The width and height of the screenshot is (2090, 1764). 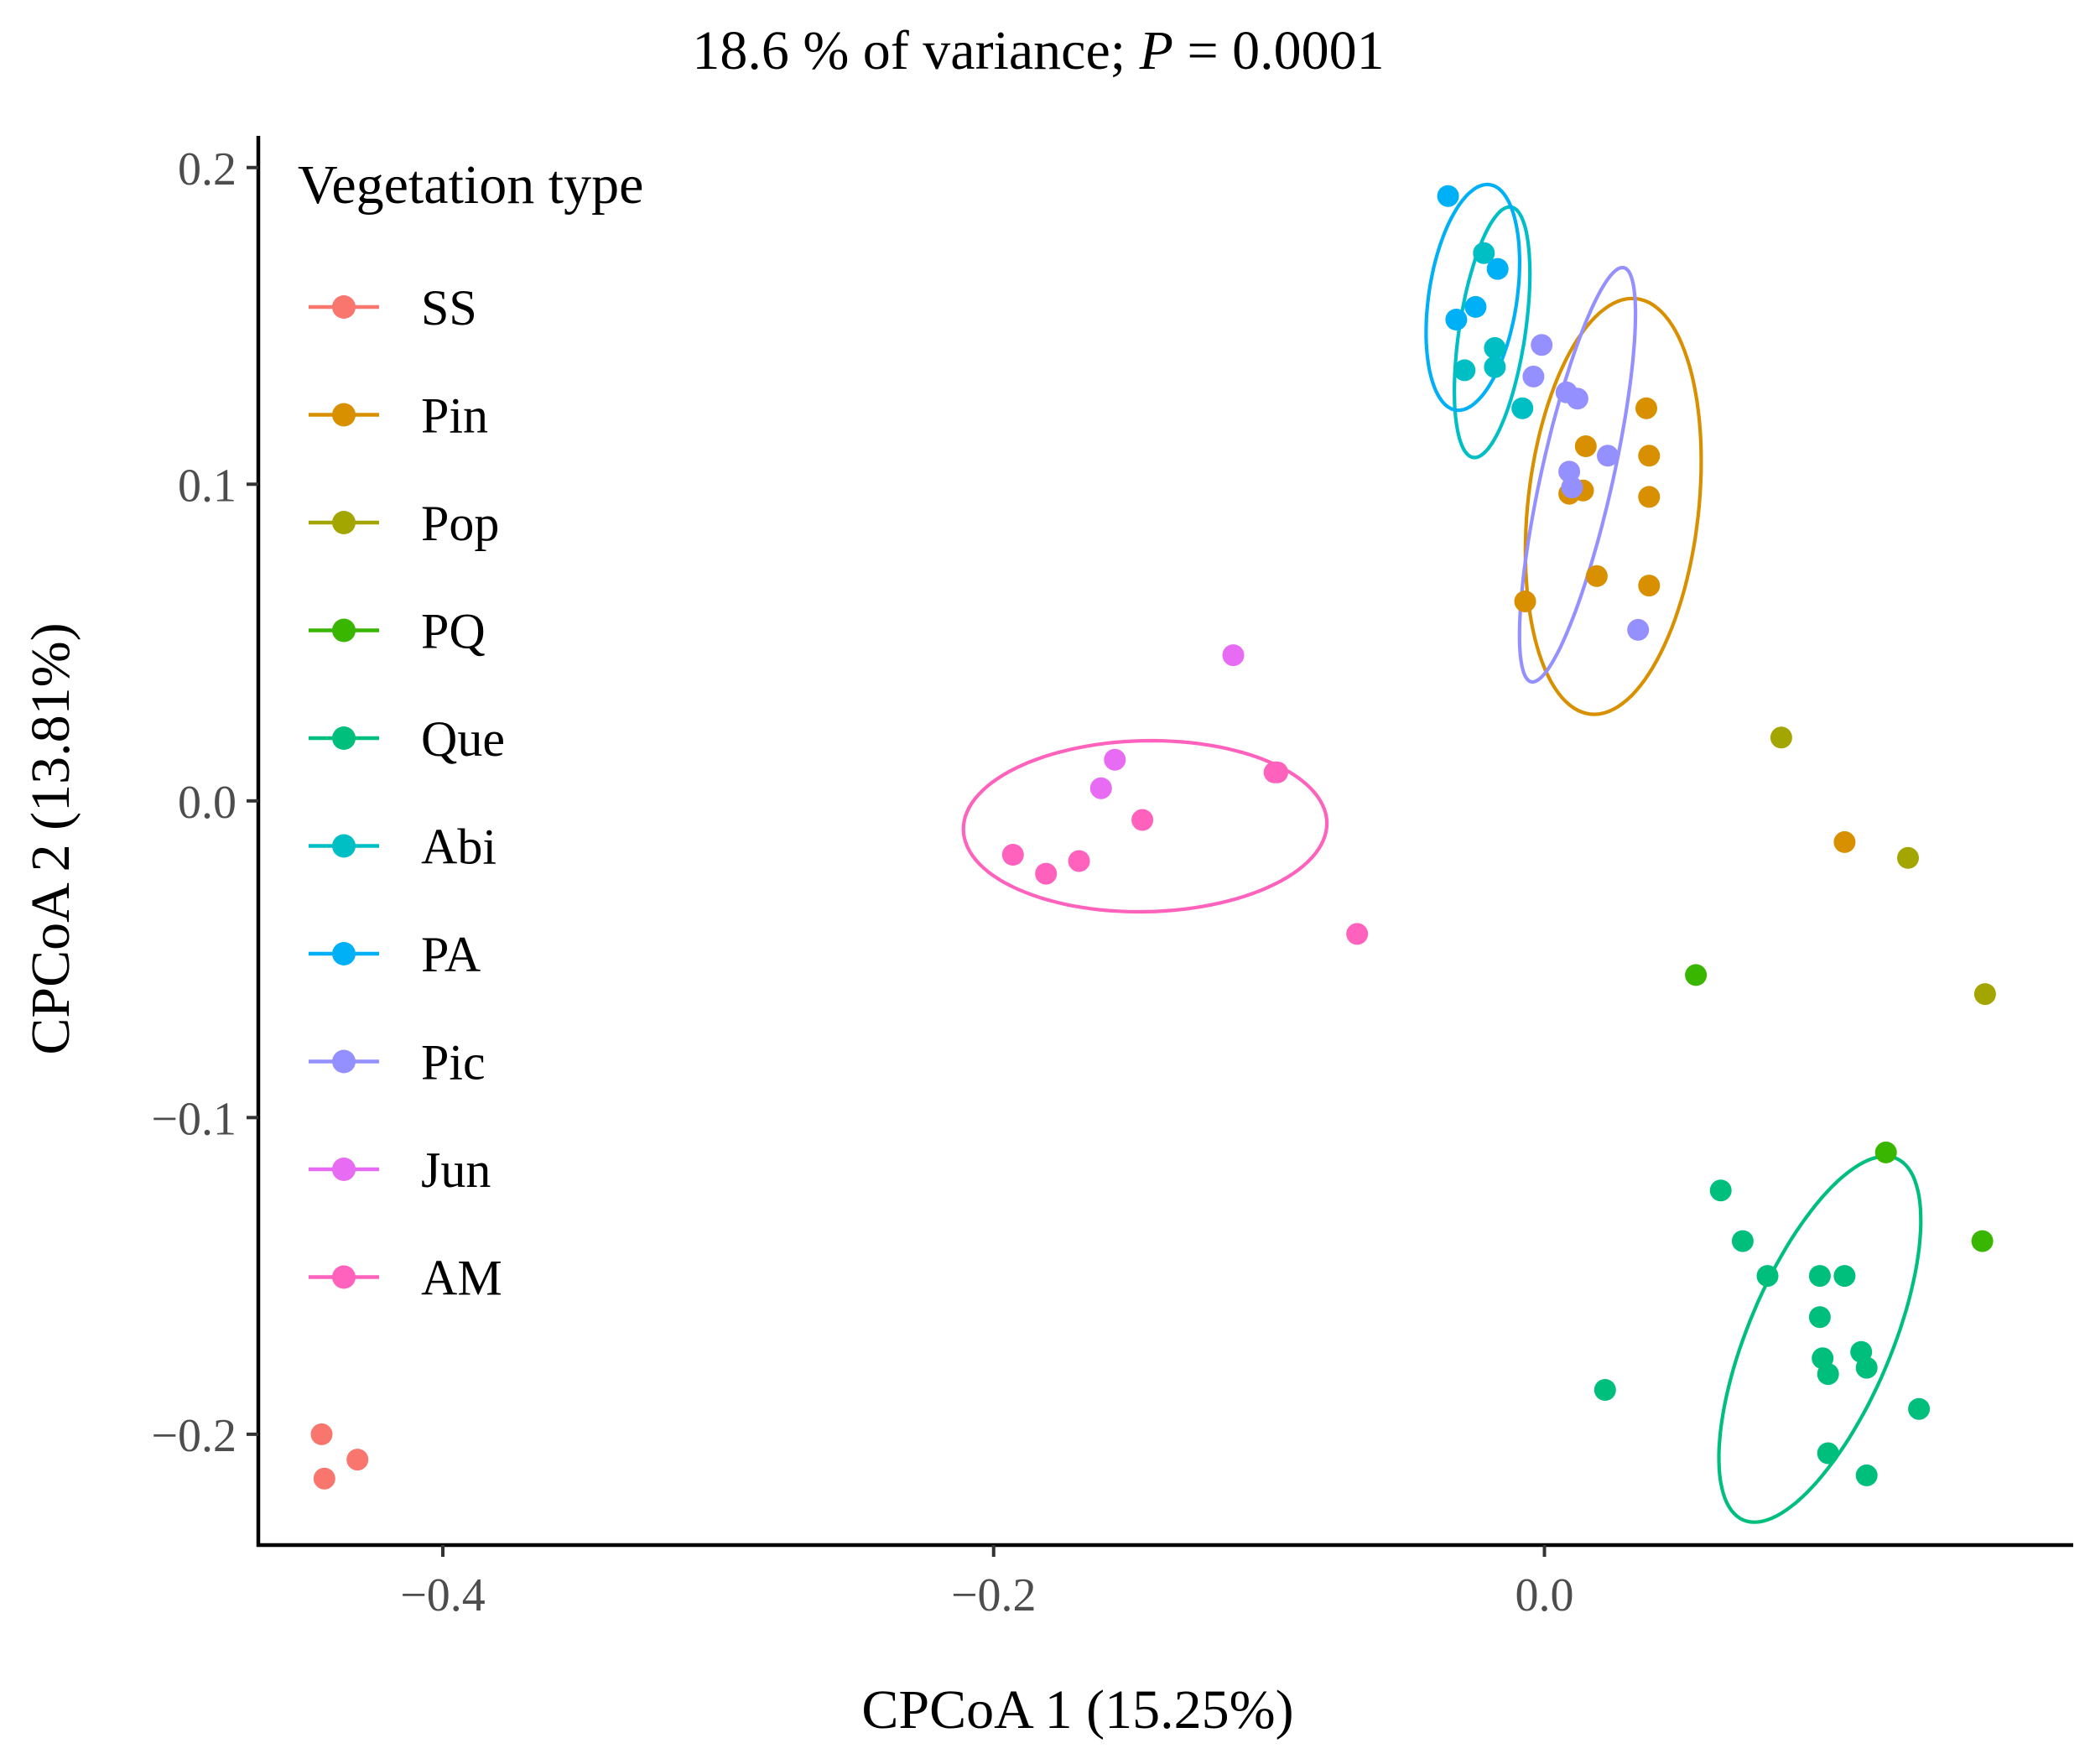 What do you see at coordinates (1156, 50) in the screenshot?
I see `chart-title-italic: P` at bounding box center [1156, 50].